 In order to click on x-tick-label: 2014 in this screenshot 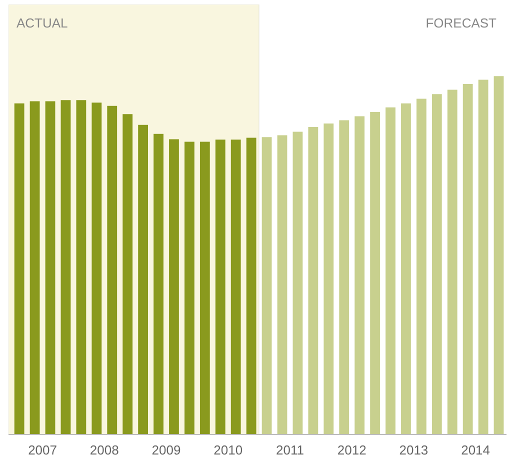, I will do `click(475, 450)`.